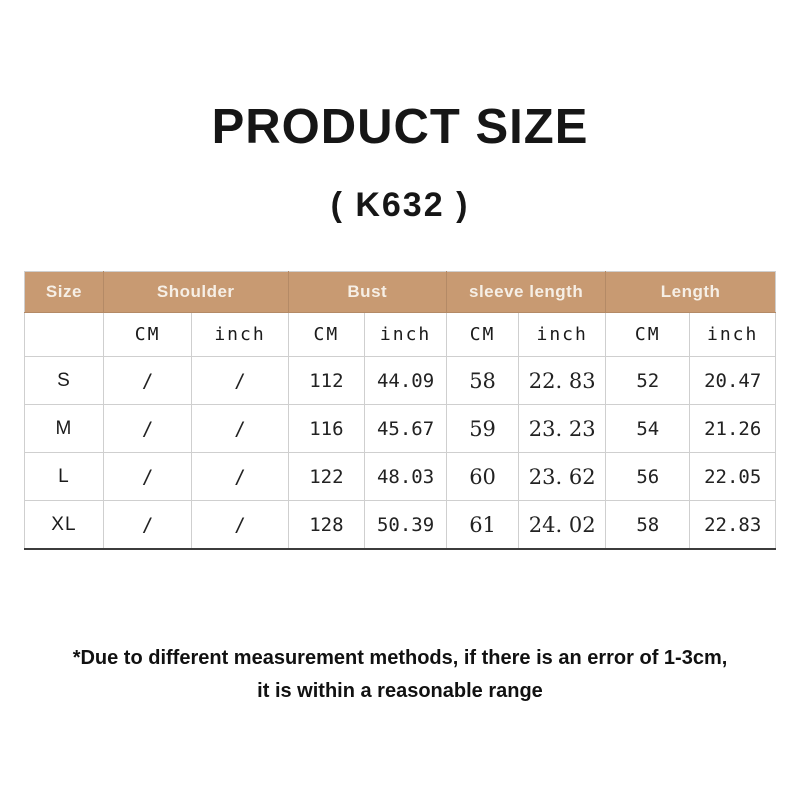  I want to click on column-header-shoulder: Shoulder, so click(195, 292).